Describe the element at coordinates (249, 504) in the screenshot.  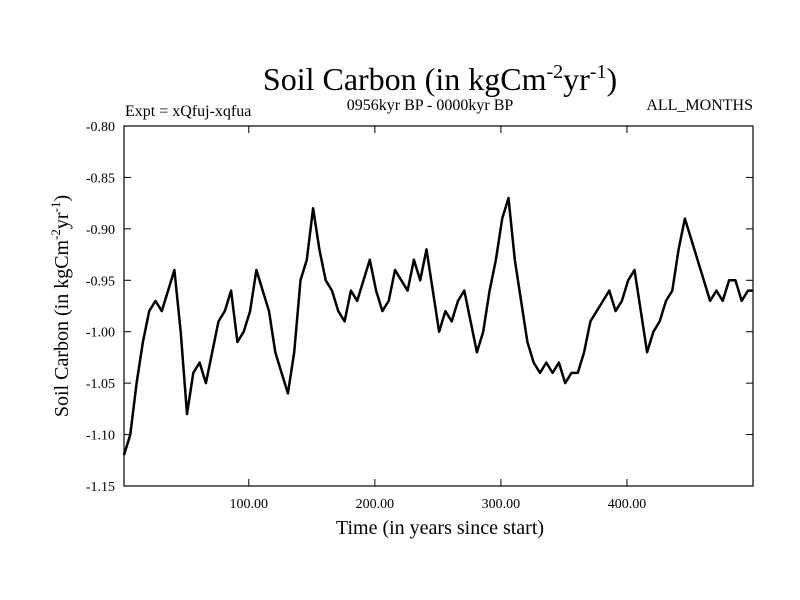
I see `x-tick-label: 100.00` at that location.